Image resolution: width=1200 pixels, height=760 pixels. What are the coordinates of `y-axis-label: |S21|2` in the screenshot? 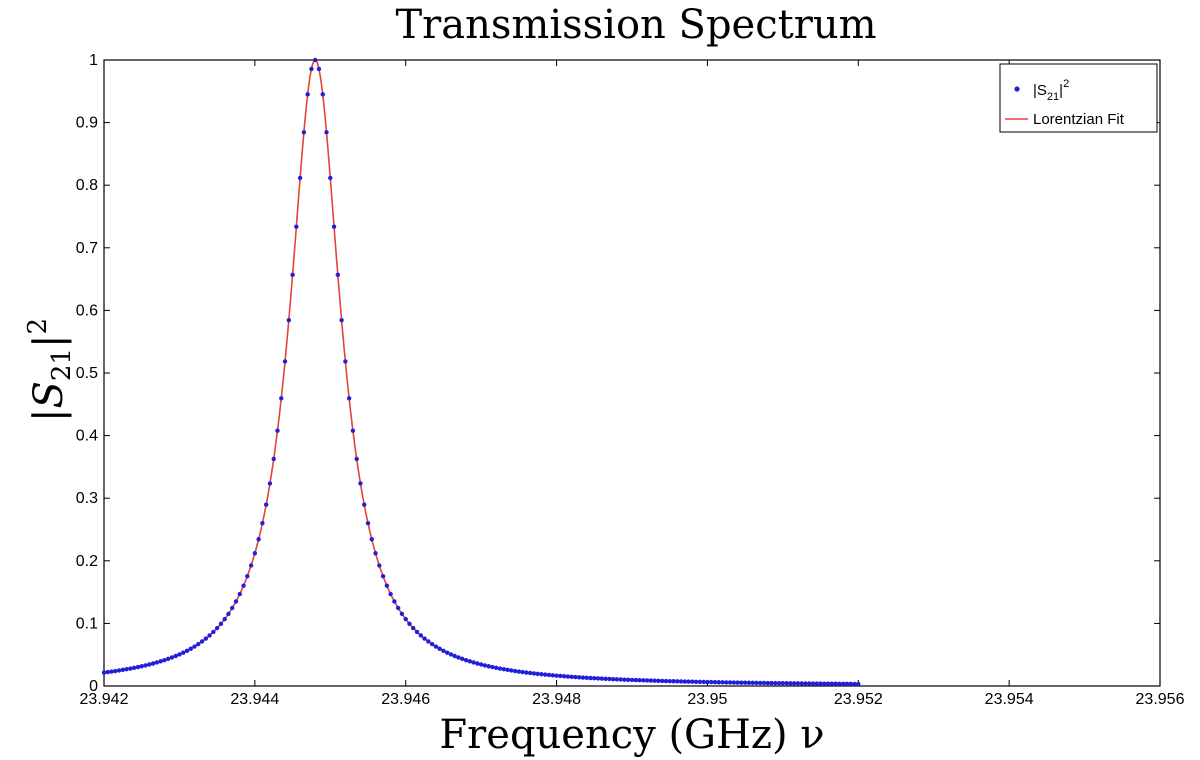 It's located at (50, 370).